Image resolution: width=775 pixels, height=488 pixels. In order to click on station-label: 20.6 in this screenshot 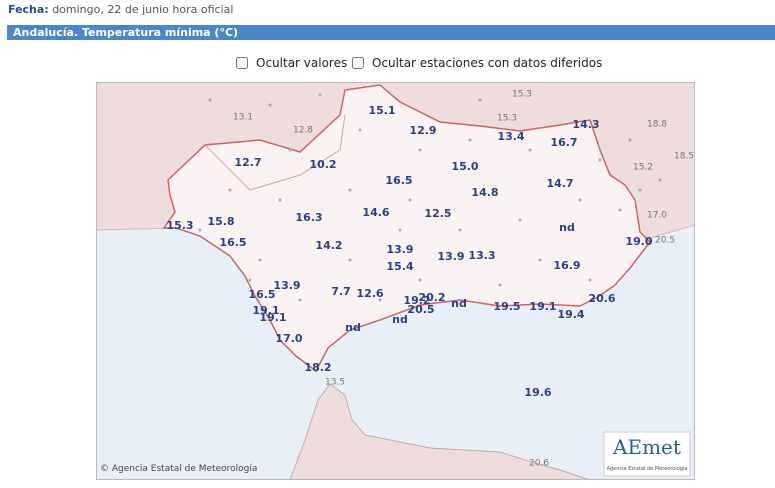, I will do `click(601, 298)`.